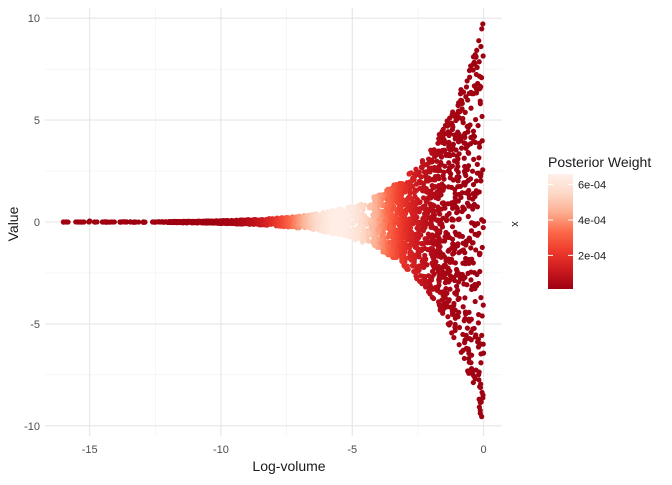 The width and height of the screenshot is (672, 485). Describe the element at coordinates (599, 221) in the screenshot. I see `legend: Posterior Weight 2e-04 4e-04 6e-04` at that location.